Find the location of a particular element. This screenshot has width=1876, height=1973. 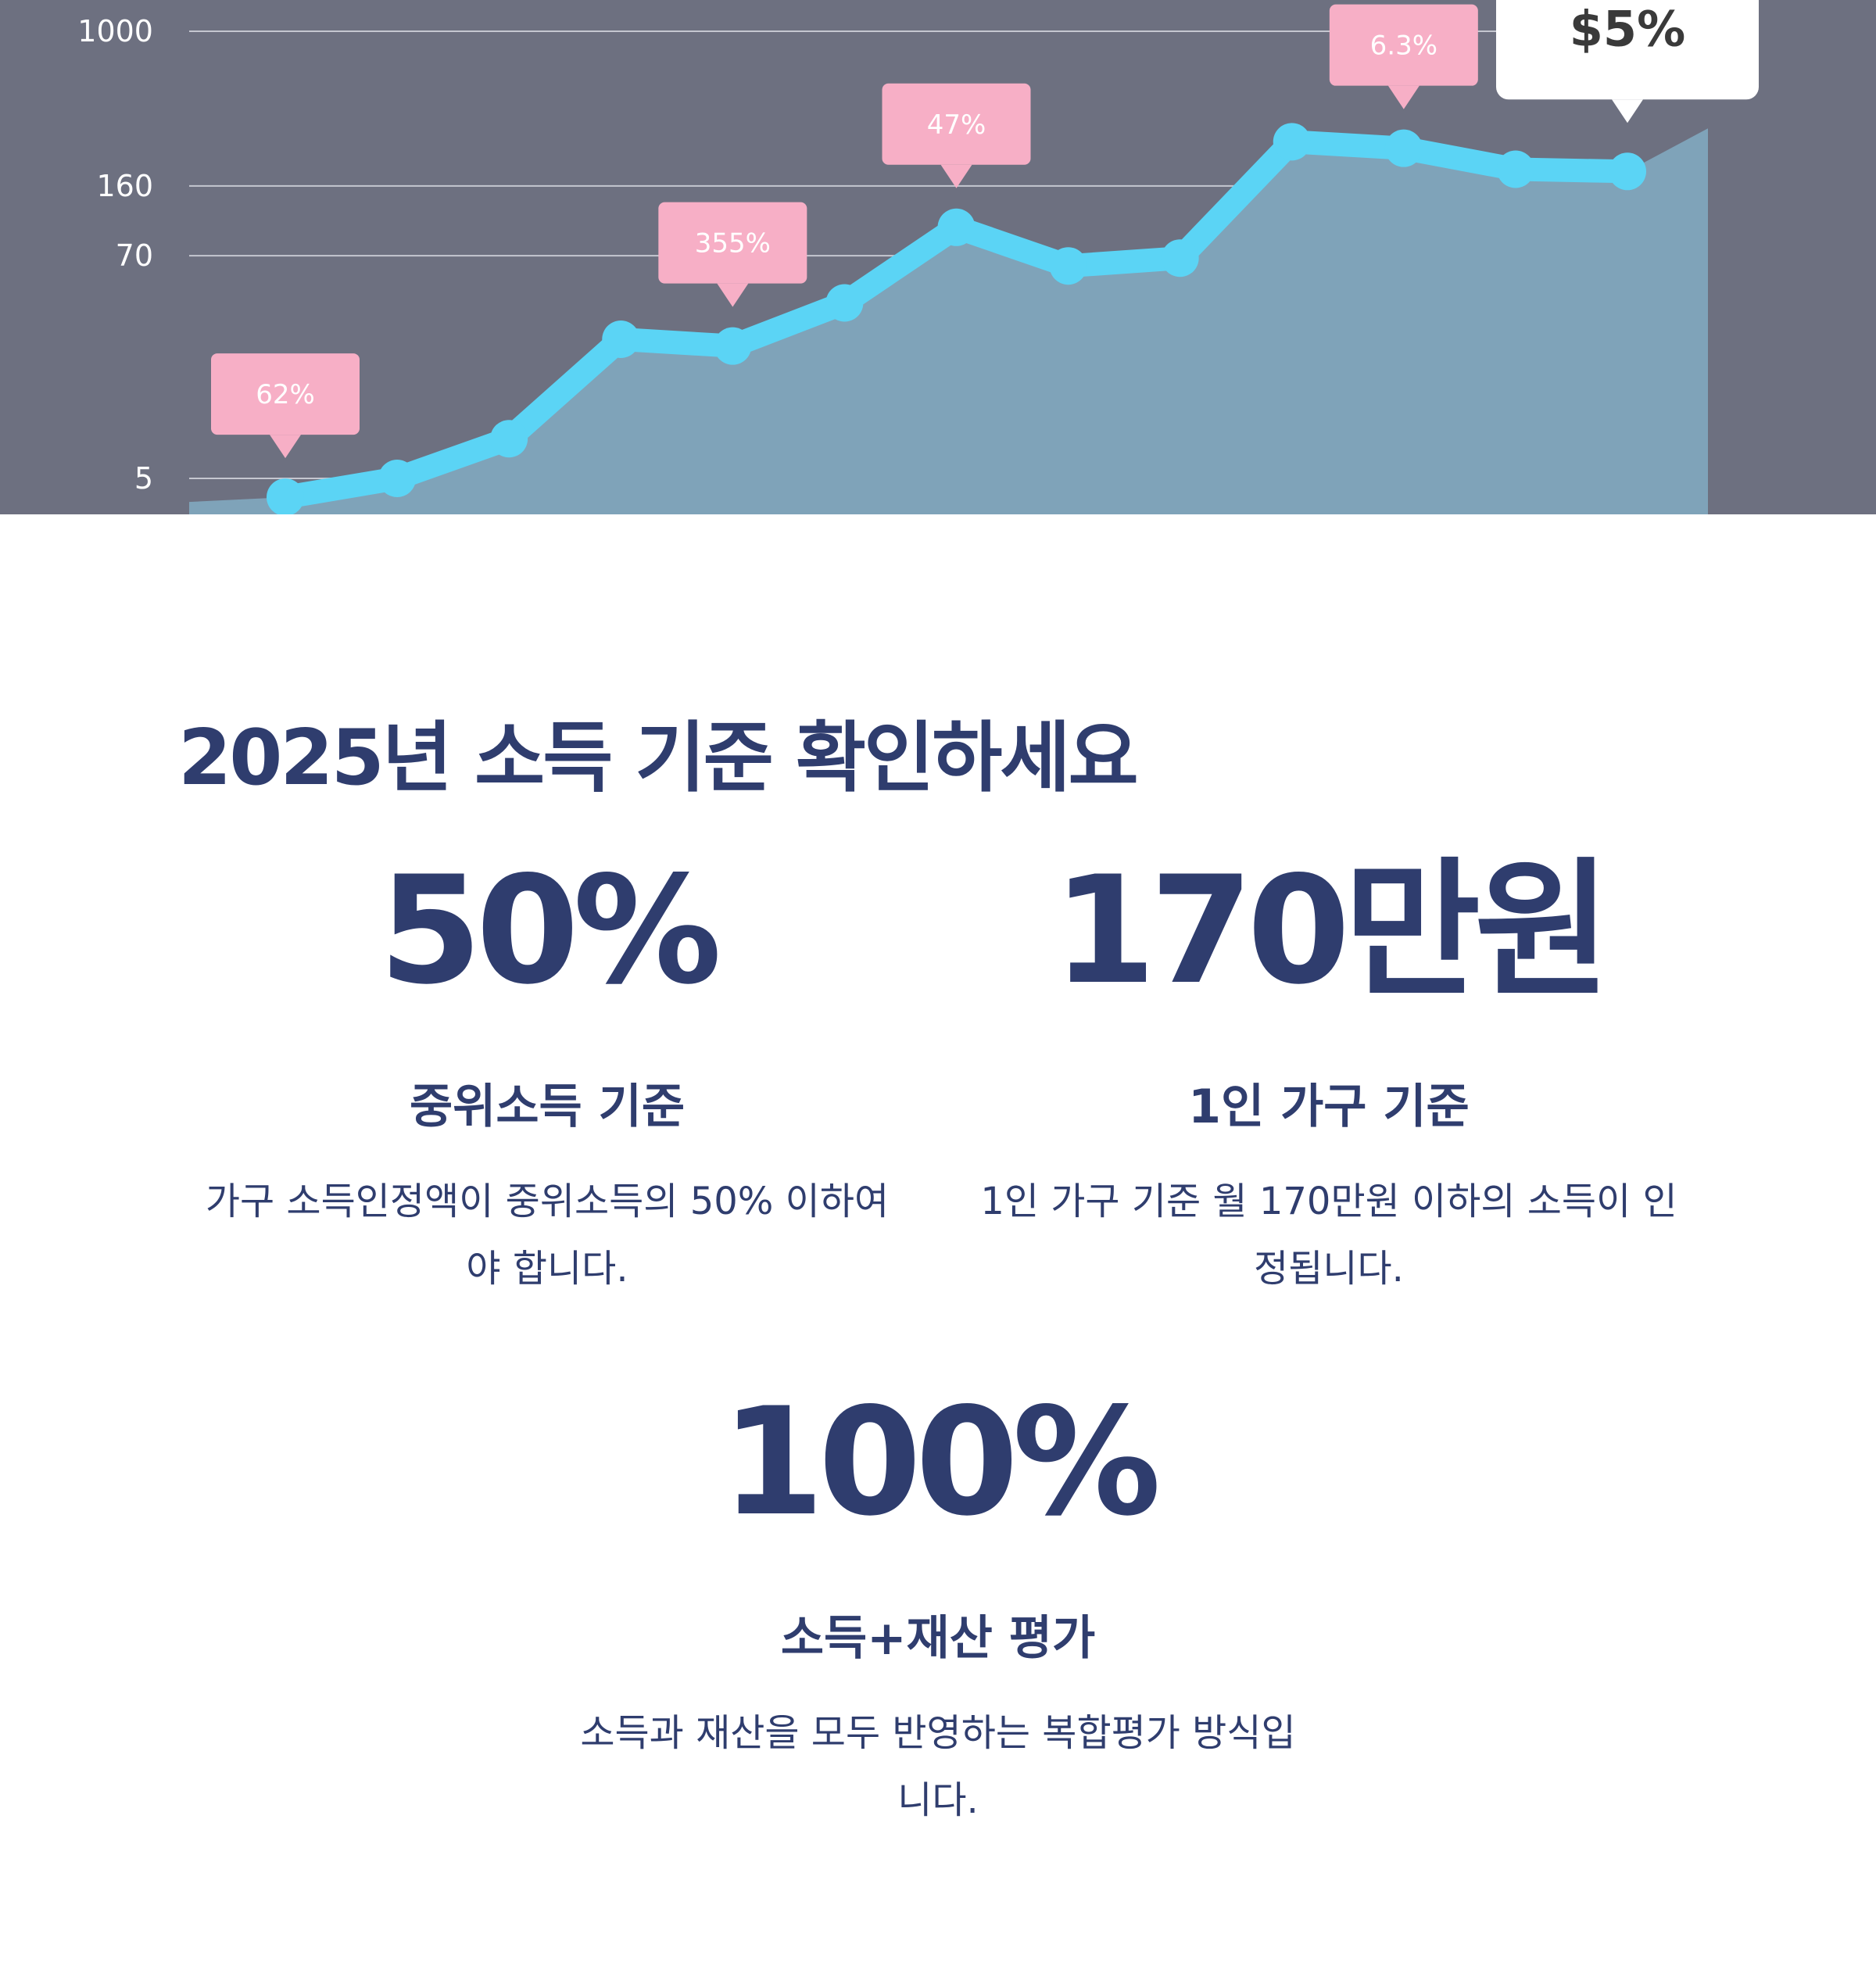

stat-description: 소득과 재산을 모두 반영하는 복합평가 방식입 니다. is located at coordinates (938, 1766).